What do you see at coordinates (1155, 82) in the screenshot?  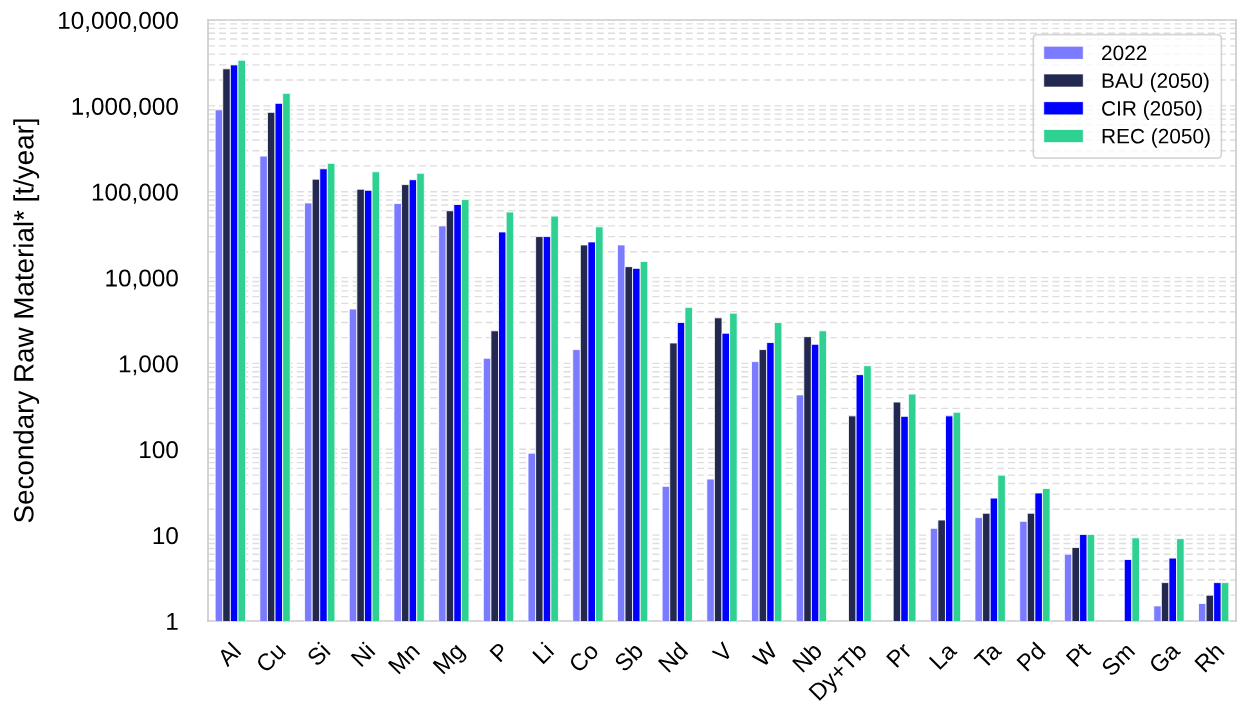 I see `legend-label: BAU (2050)` at bounding box center [1155, 82].